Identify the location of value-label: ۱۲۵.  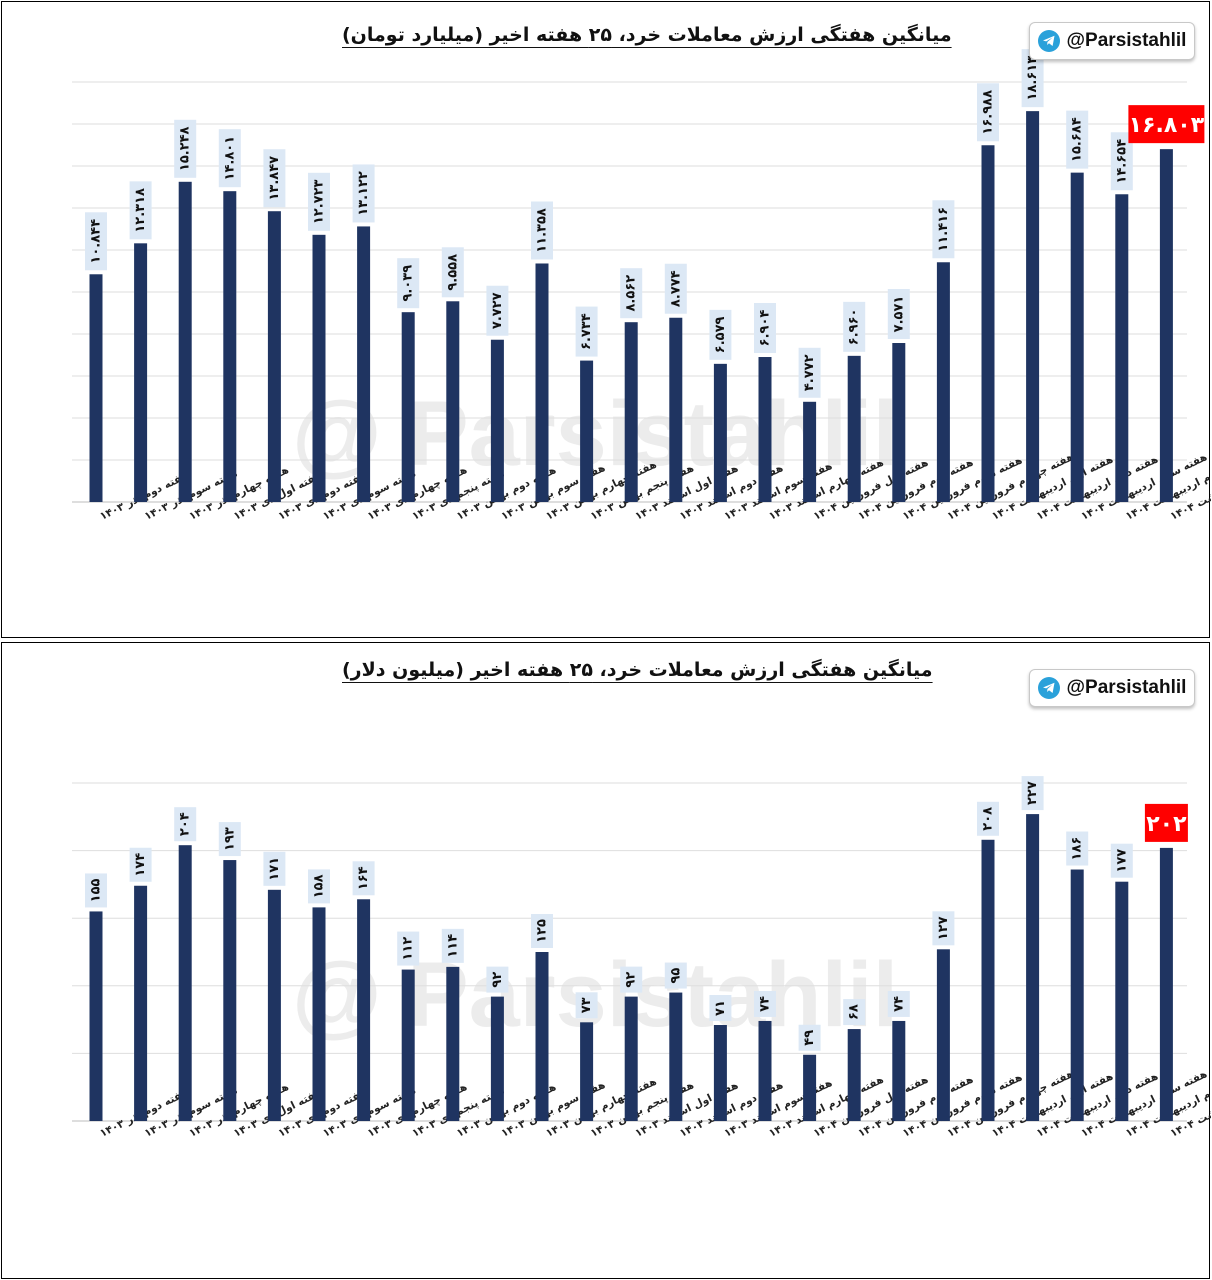
(542, 931).